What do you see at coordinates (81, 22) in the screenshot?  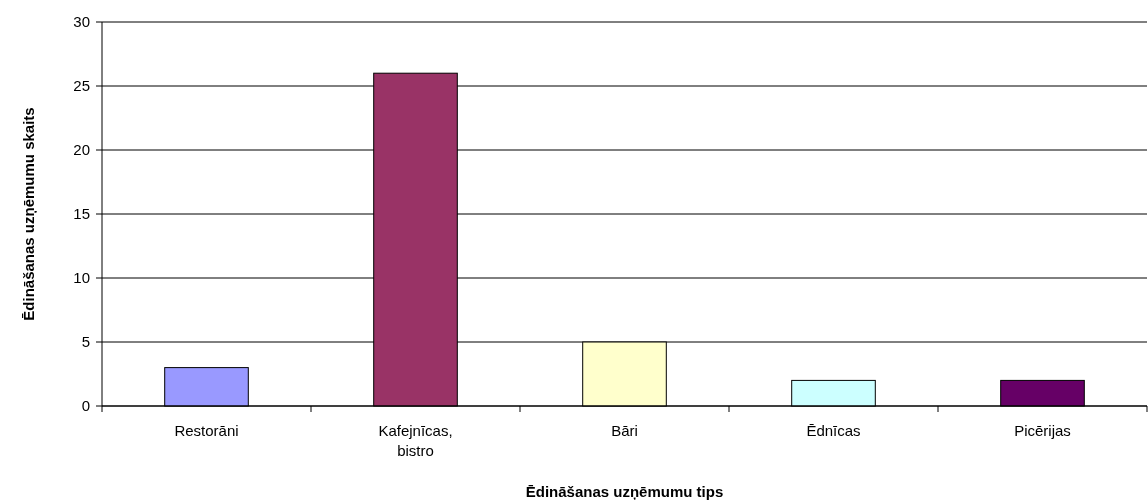 I see `y-tick-label: 30` at bounding box center [81, 22].